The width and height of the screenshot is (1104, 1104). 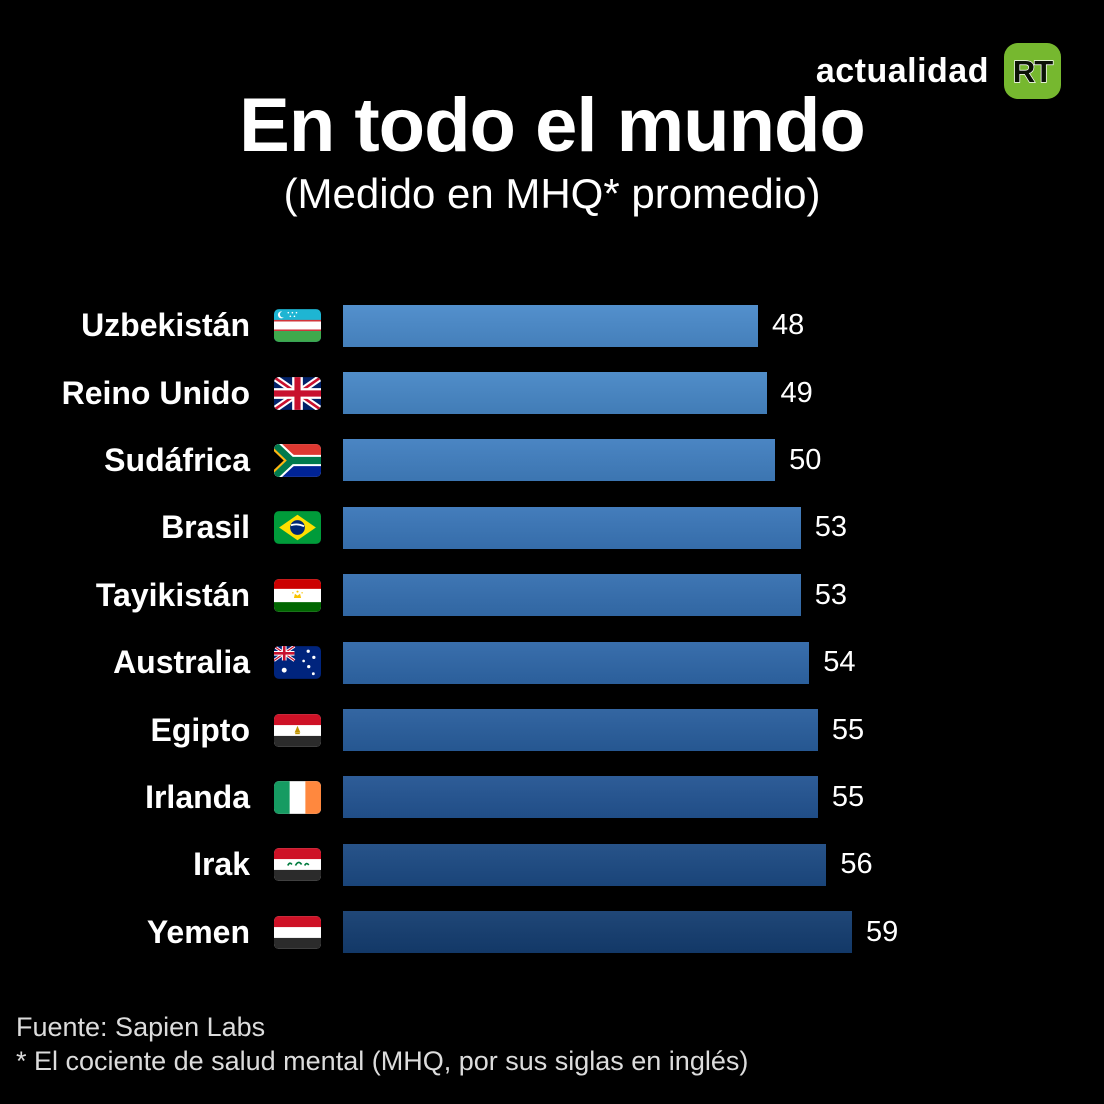 What do you see at coordinates (181, 662) in the screenshot?
I see `country-label: Australia` at bounding box center [181, 662].